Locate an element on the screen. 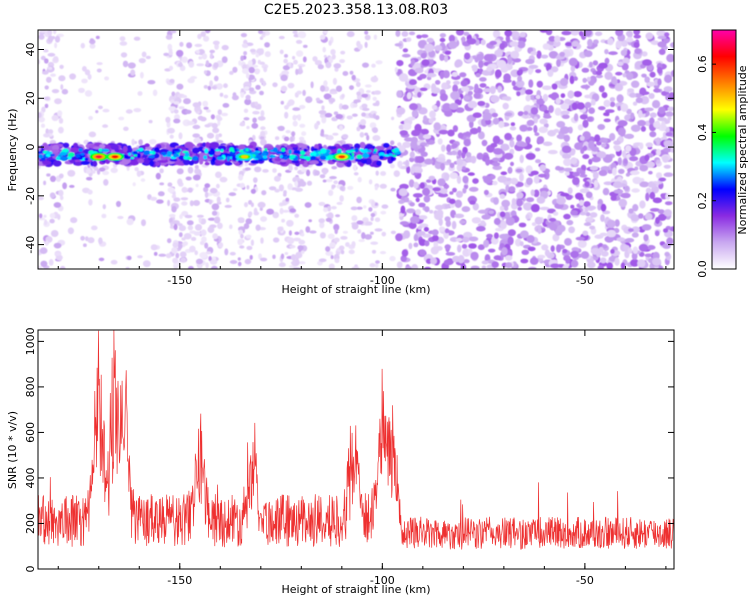 The height and width of the screenshot is (600, 750). colorbar-tick-label: 0.4 is located at coordinates (702, 133).